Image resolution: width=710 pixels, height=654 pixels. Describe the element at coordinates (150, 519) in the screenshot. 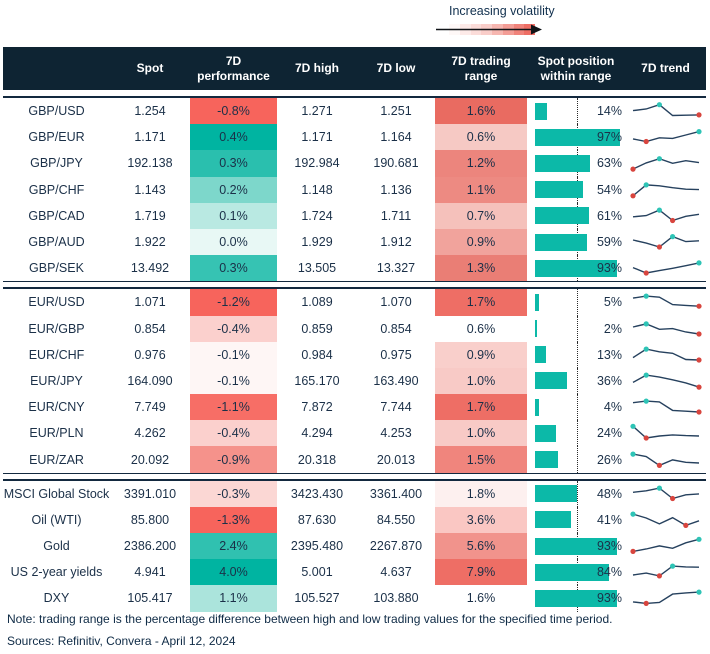

I see `spot-value: 85.800` at that location.